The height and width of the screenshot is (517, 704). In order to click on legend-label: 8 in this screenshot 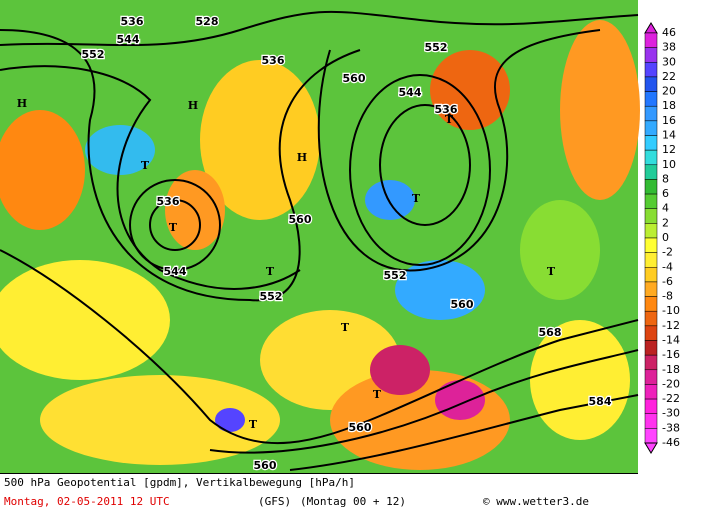, I will do `click(665, 178)`.